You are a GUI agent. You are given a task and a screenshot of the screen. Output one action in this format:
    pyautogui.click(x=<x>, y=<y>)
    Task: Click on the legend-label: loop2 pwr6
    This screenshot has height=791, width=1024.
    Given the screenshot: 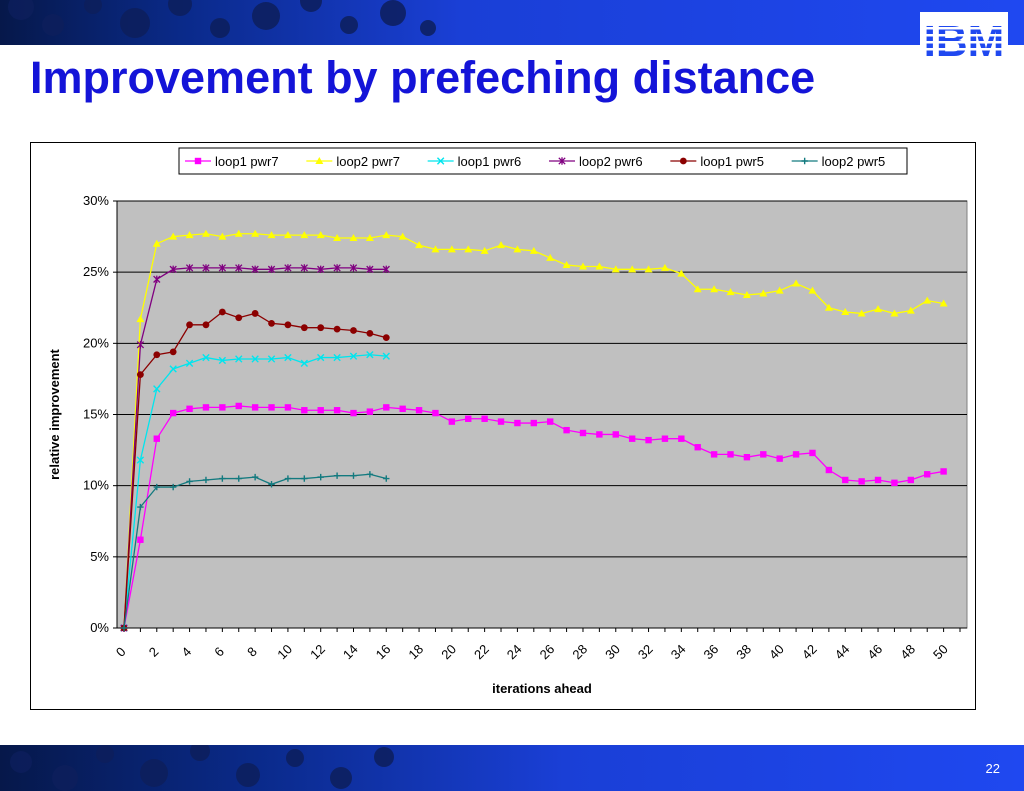 What is the action you would take?
    pyautogui.click(x=611, y=161)
    